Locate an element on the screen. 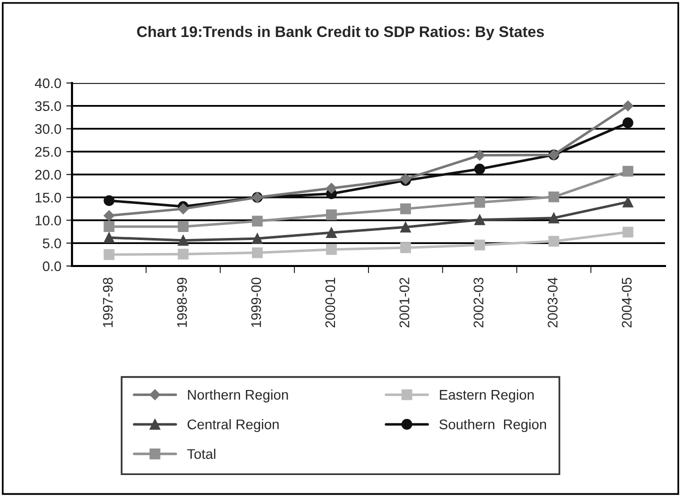 The image size is (681, 496). legend-label: Total is located at coordinates (201, 453).